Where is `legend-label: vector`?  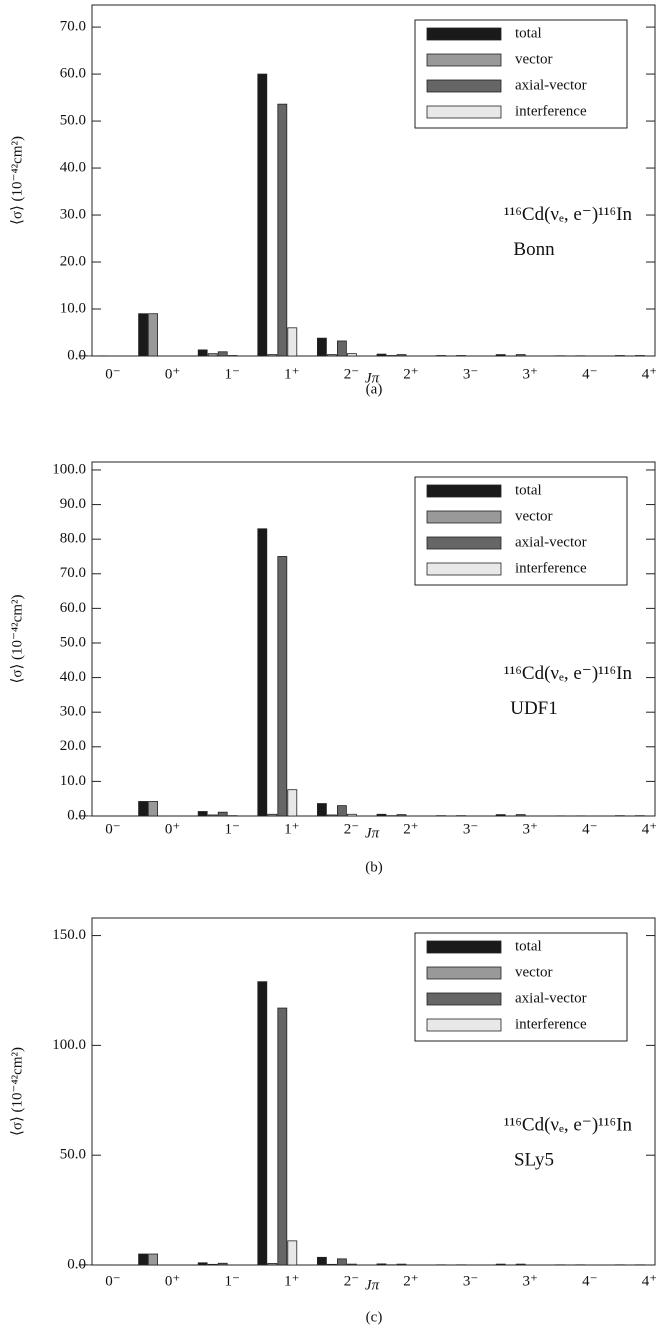
legend-label: vector is located at coordinates (533, 972).